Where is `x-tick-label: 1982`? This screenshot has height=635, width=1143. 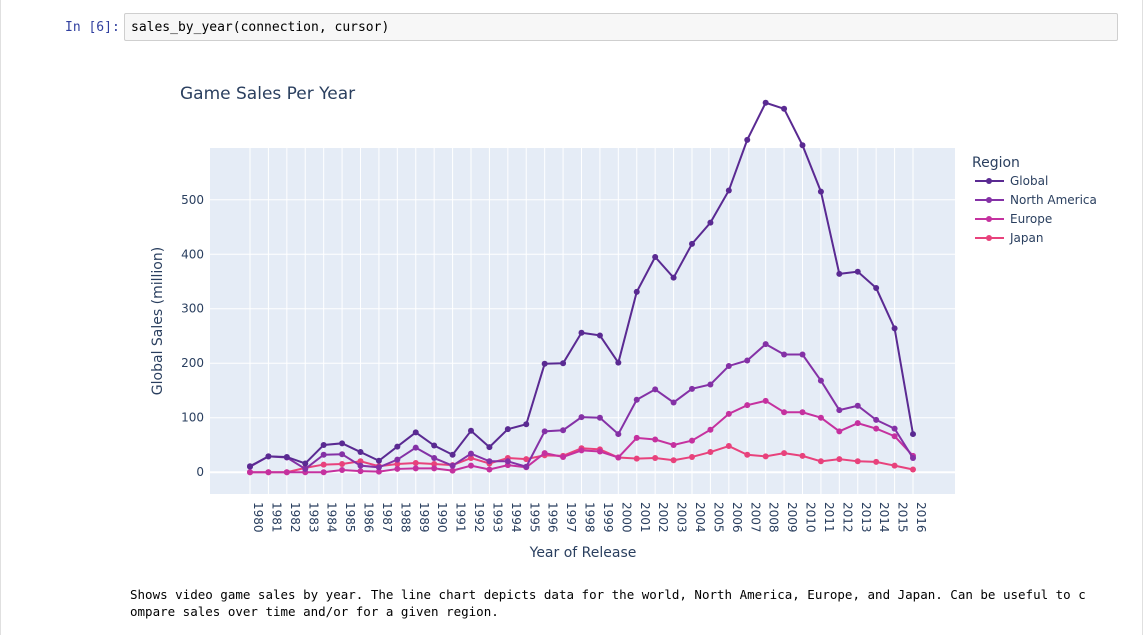
x-tick-label: 1982 is located at coordinates (295, 517).